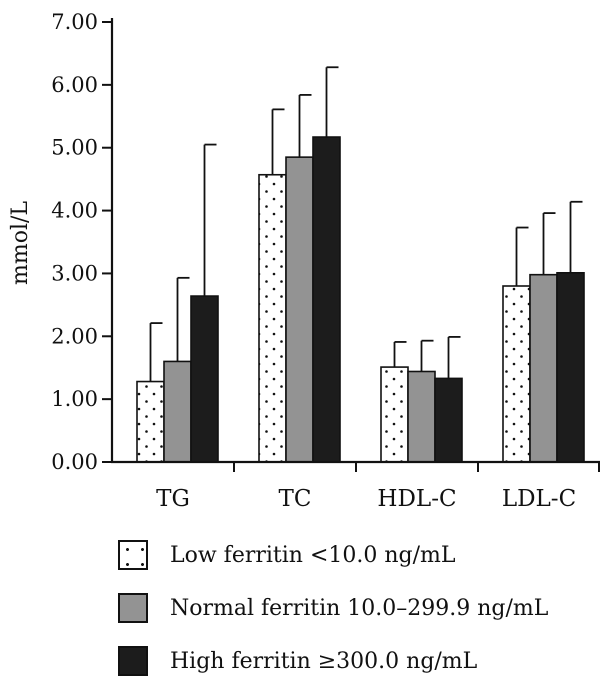  What do you see at coordinates (150, 421) in the screenshot?
I see `bar-low-ferritin-tg` at bounding box center [150, 421].